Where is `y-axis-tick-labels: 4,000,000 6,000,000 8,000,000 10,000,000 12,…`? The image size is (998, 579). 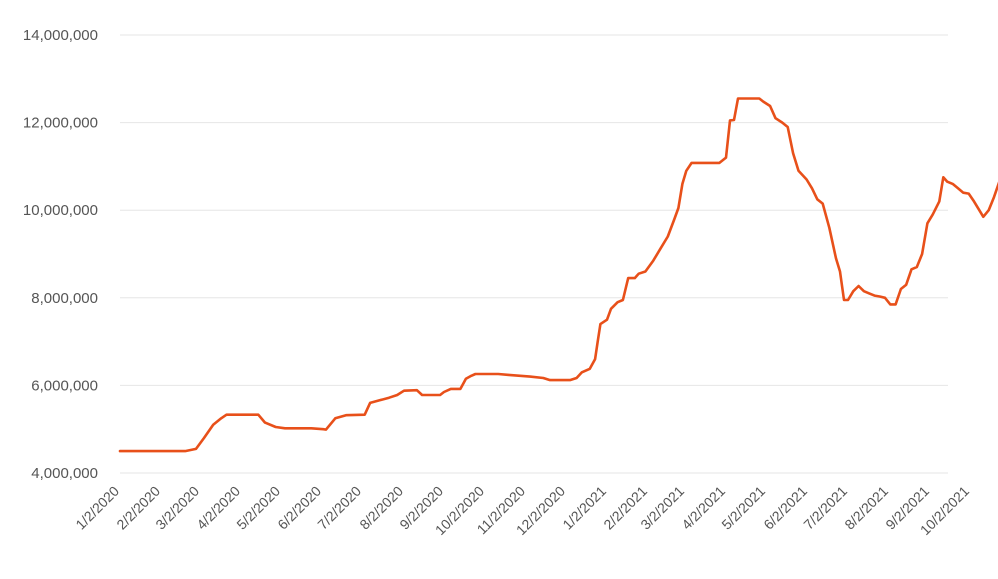 y-axis-tick-labels: 4,000,000 6,000,000 8,000,000 10,000,000 12,… is located at coordinates (60, 254).